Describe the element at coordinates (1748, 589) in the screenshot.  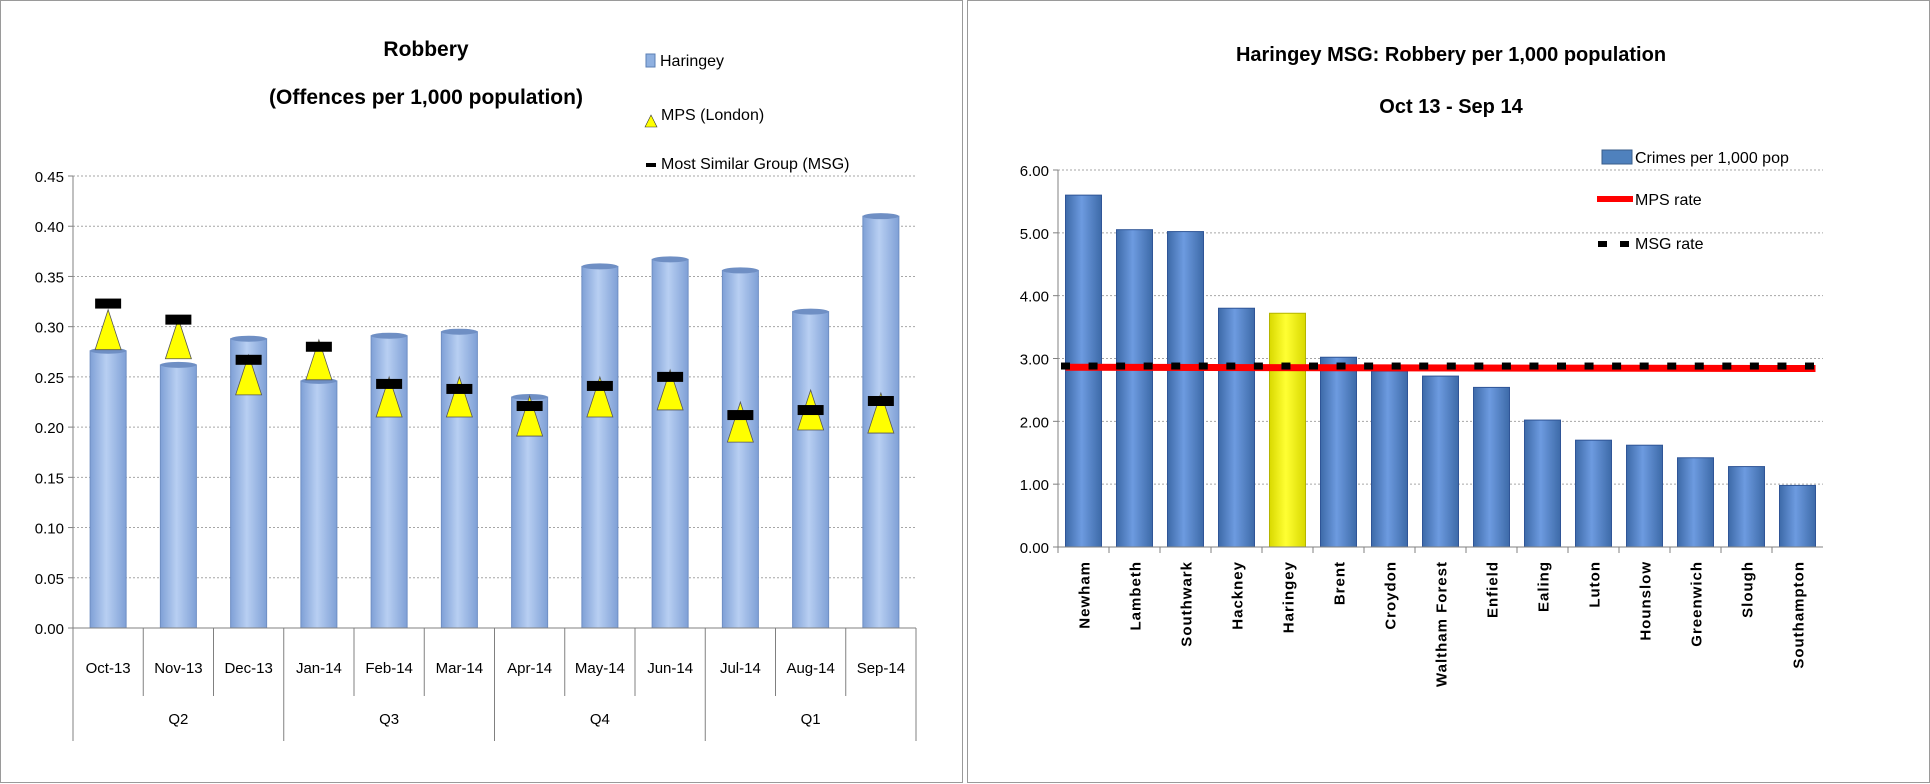
I see `x-tick-label: Slough` at that location.